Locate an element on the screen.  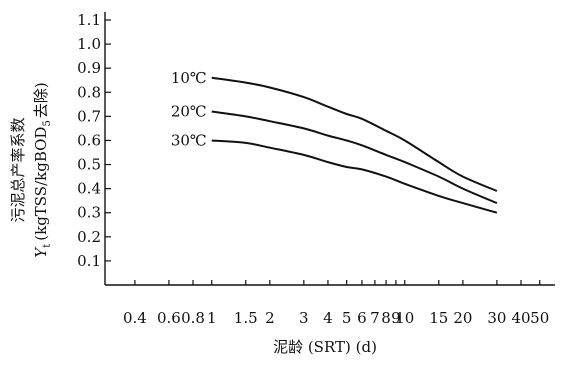
series-label-1: 10℃ is located at coordinates (189, 78).